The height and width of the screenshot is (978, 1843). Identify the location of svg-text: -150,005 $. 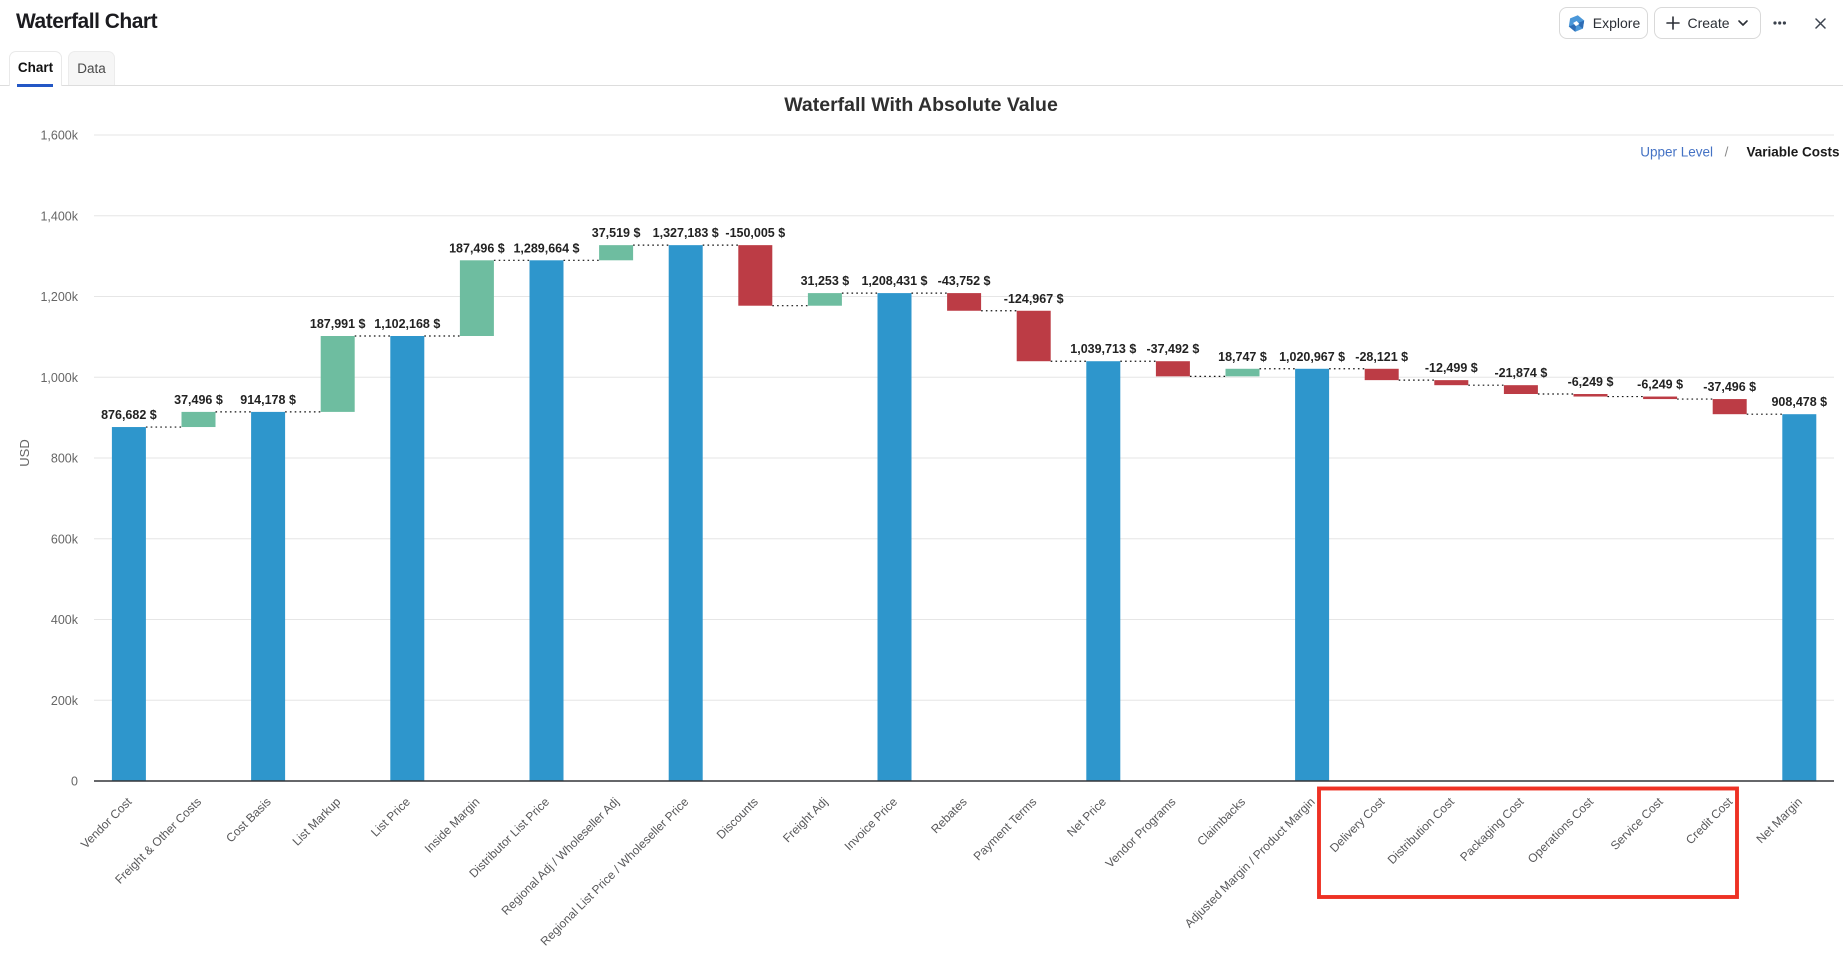
(755, 233).